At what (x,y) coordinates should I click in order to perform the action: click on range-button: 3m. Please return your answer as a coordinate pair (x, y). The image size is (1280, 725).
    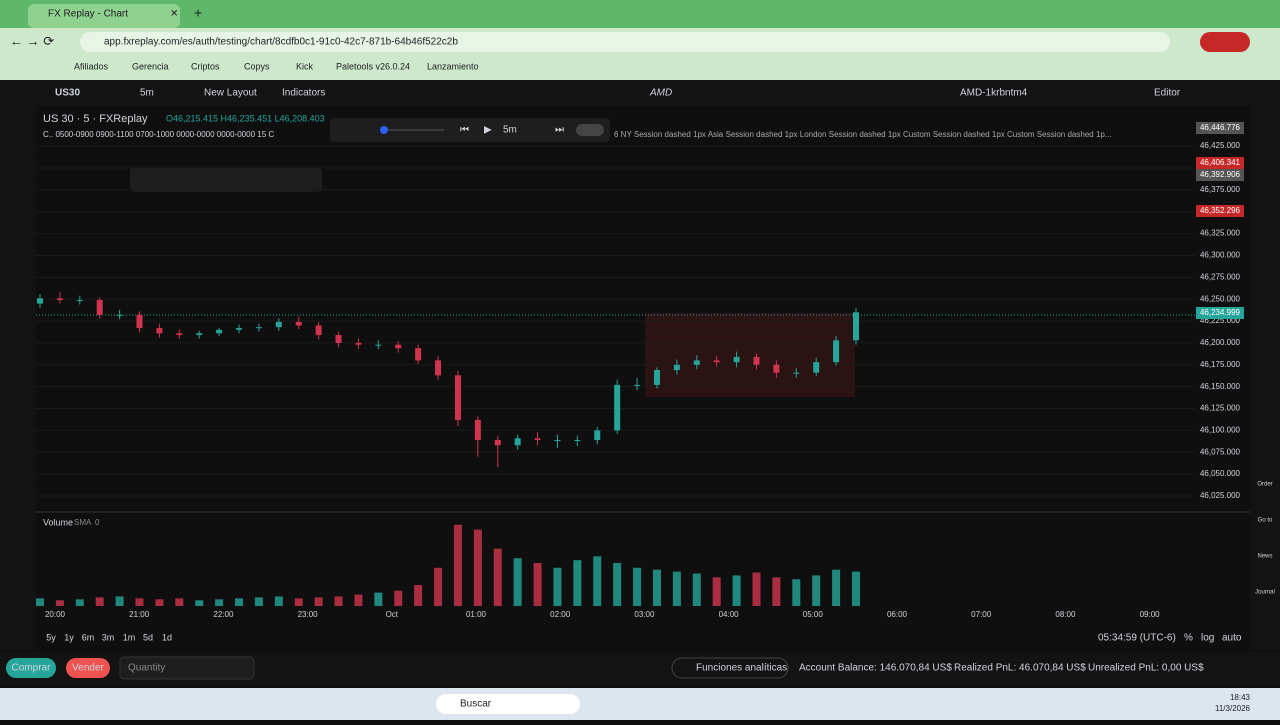
    Looking at the image, I should click on (108, 637).